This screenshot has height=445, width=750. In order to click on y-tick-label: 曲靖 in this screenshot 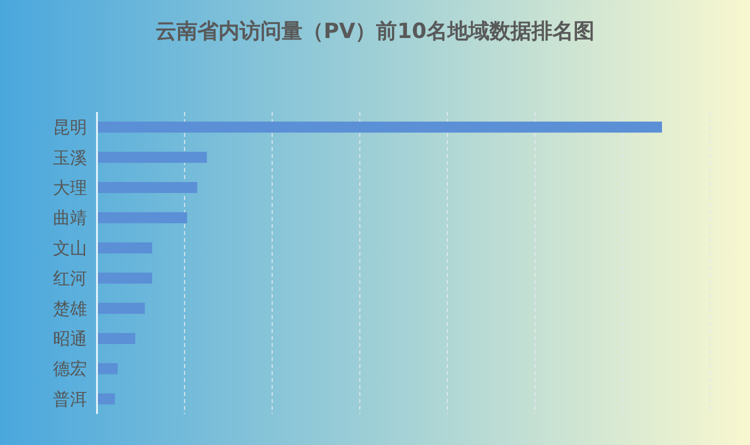, I will do `click(70, 218)`.